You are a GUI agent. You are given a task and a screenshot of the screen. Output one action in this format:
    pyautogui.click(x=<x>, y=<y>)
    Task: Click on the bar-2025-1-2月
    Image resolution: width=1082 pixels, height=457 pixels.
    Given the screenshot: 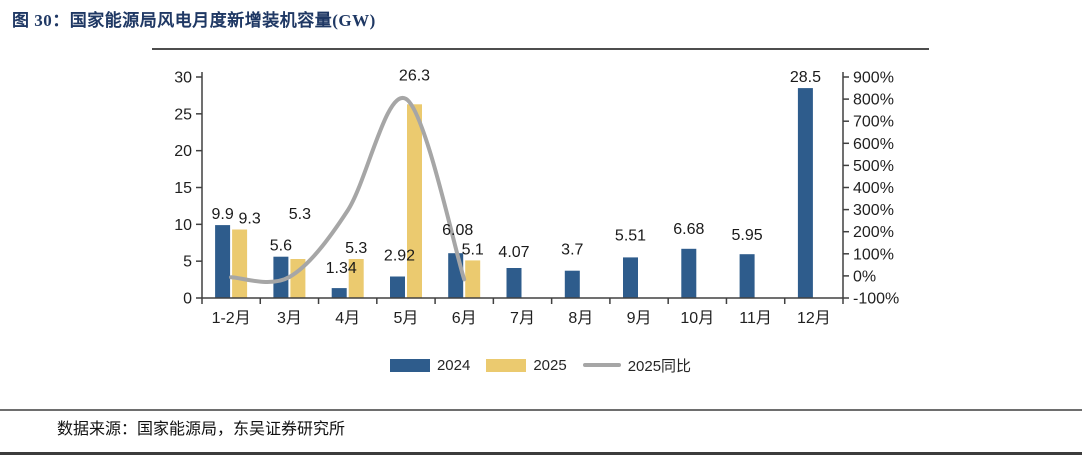 What is the action you would take?
    pyautogui.click(x=240, y=263)
    